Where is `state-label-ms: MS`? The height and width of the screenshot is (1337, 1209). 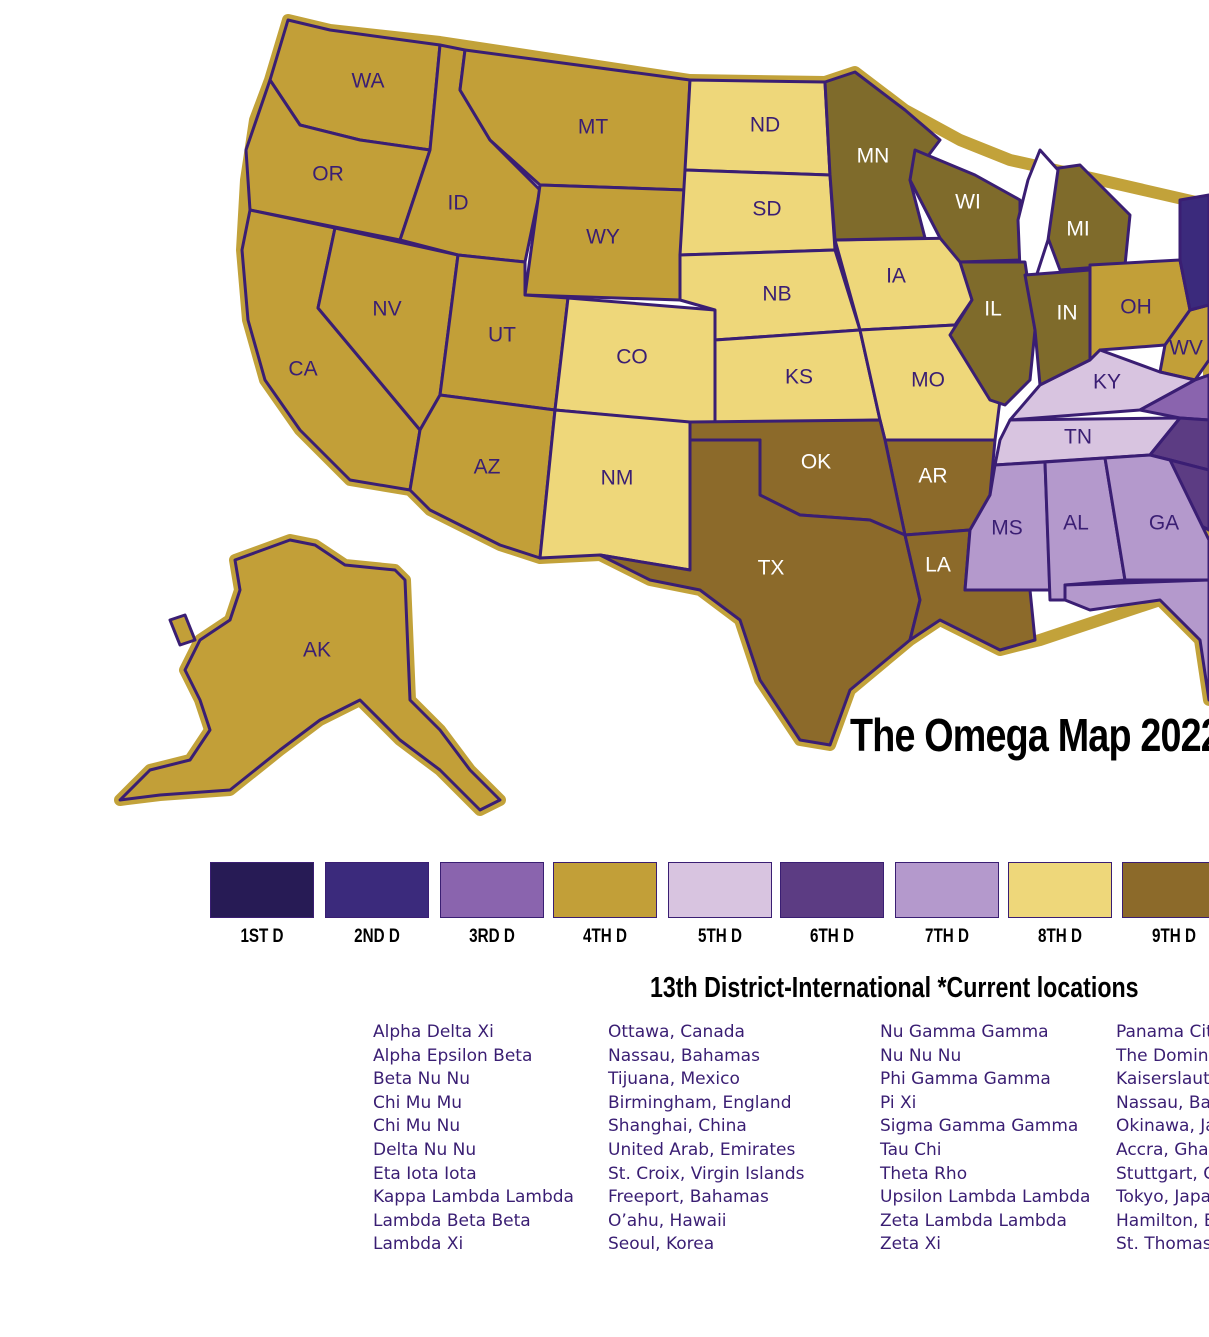
state-label-ms: MS is located at coordinates (1007, 528).